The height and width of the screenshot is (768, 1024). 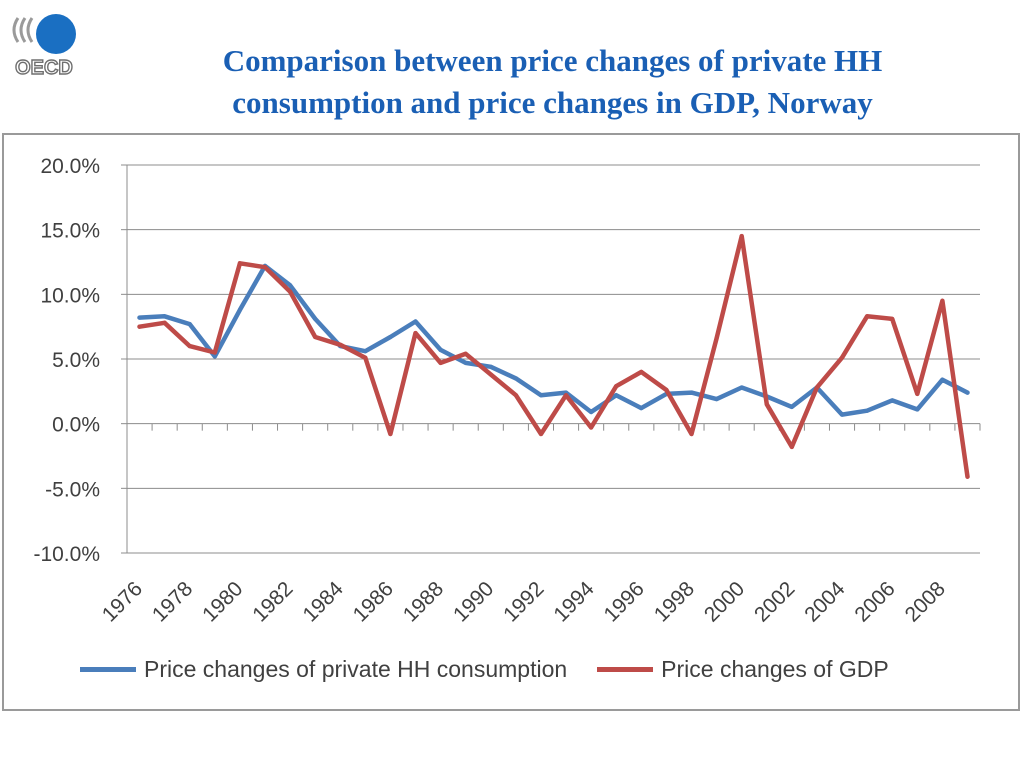 I want to click on y-tick-label: 0.0%, so click(x=76, y=425).